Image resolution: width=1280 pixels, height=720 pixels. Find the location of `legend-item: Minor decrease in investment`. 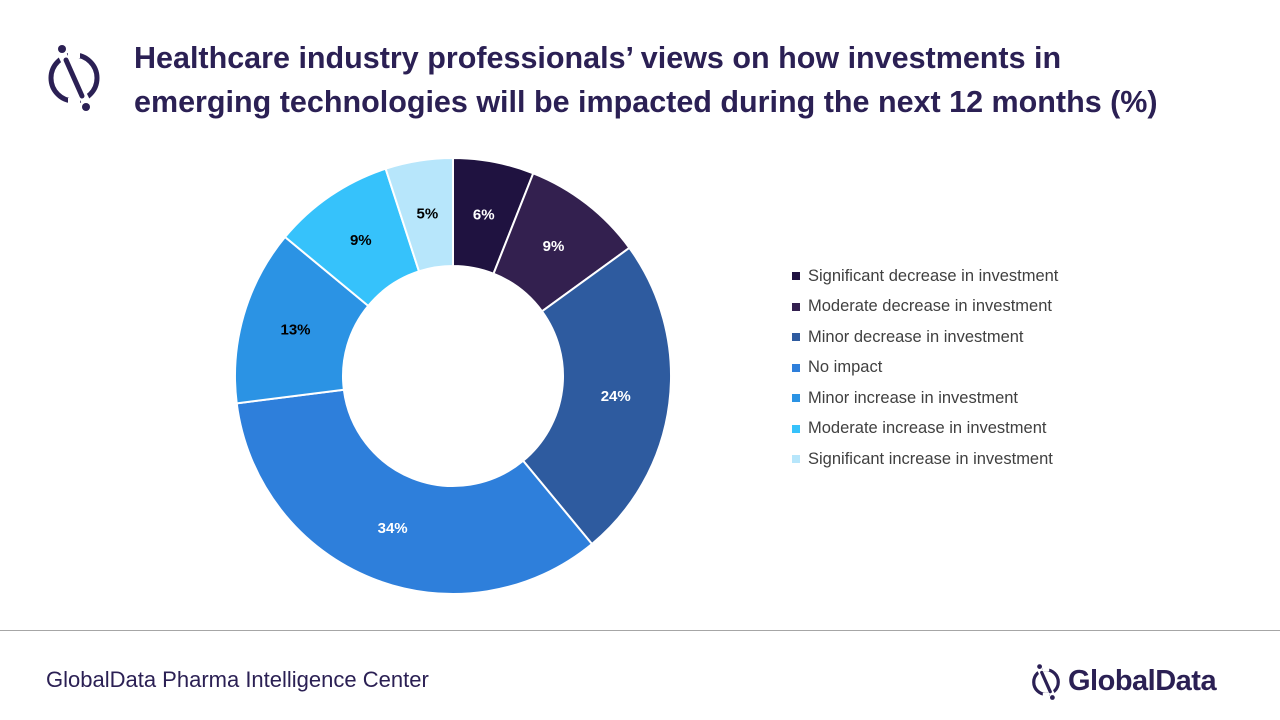

legend-item: Minor decrease in investment is located at coordinates (925, 337).